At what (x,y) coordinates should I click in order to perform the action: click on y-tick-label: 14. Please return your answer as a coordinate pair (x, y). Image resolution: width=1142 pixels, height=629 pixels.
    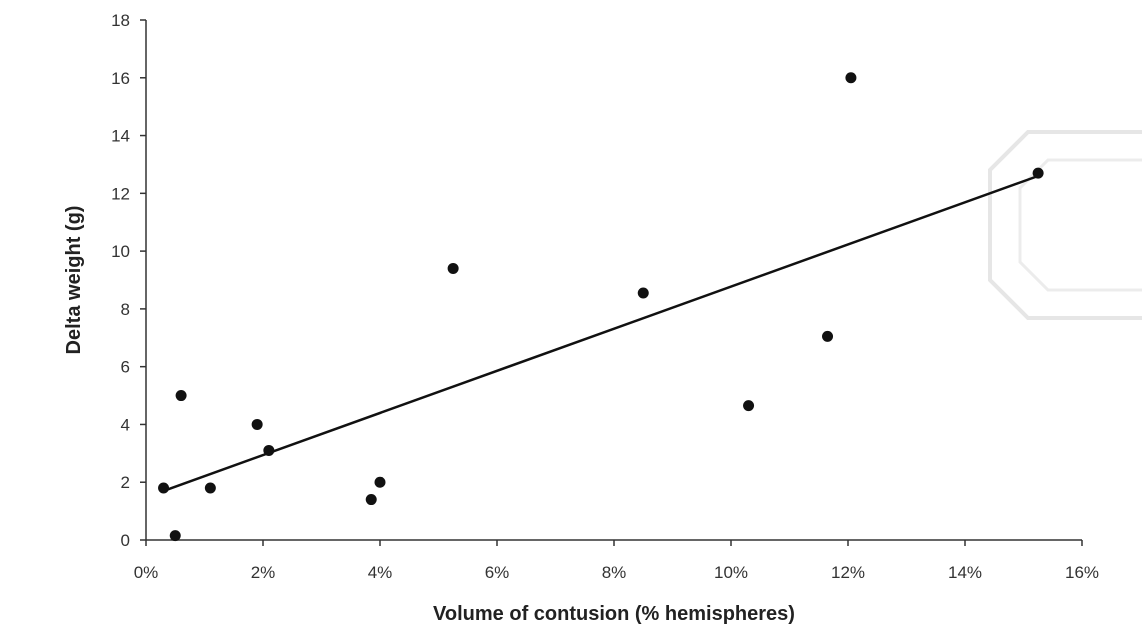
    Looking at the image, I should click on (120, 136).